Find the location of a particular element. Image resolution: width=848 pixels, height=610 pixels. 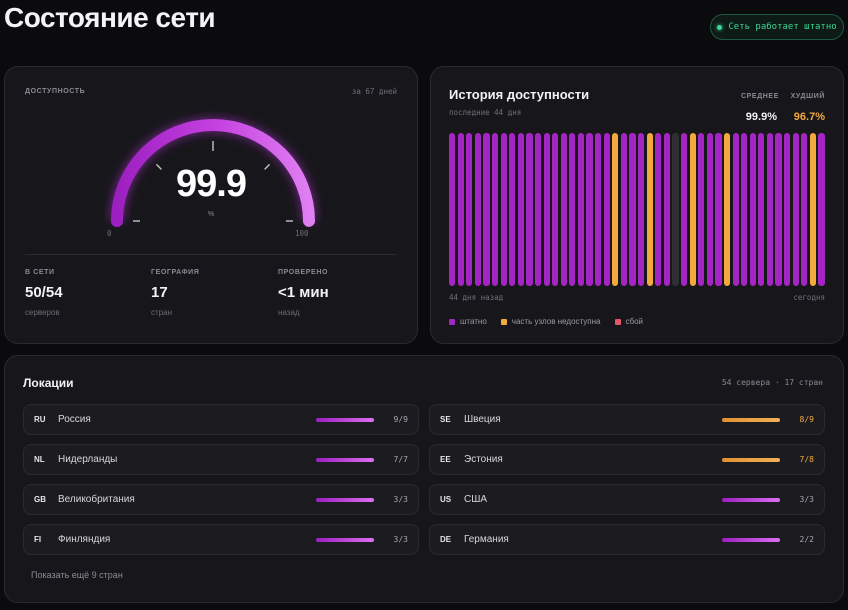

country-code: GB is located at coordinates (40, 499).